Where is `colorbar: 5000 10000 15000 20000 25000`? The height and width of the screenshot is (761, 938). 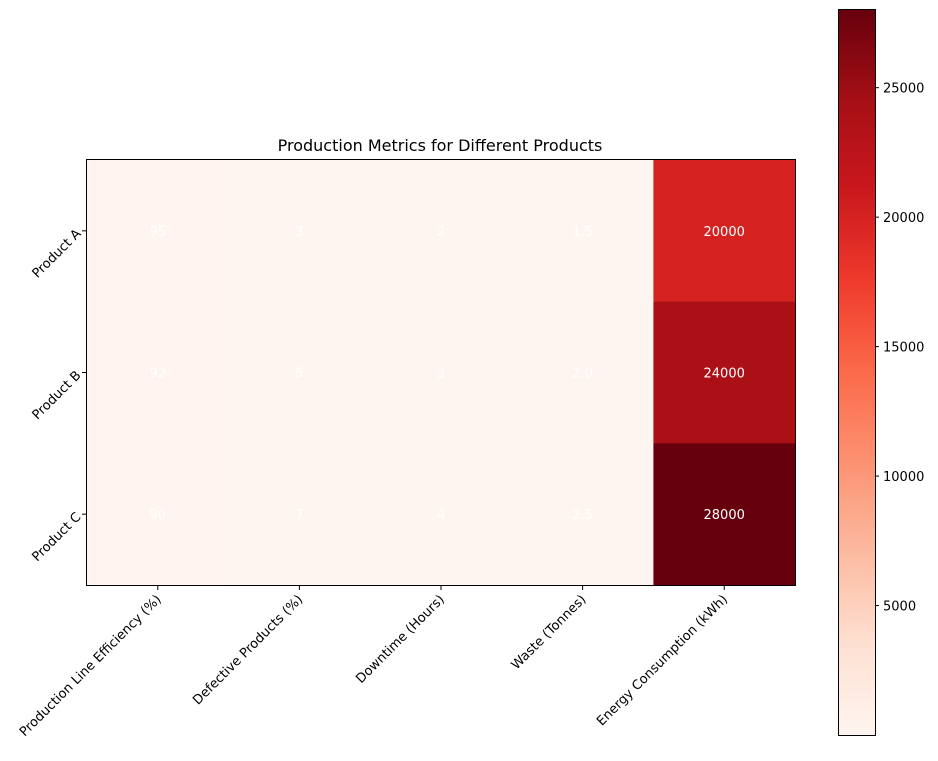 colorbar: 5000 10000 15000 20000 25000 is located at coordinates (881, 372).